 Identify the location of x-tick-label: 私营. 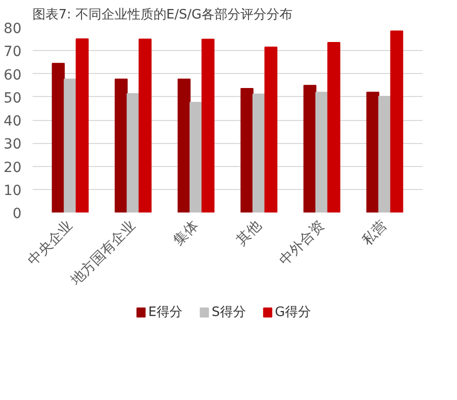
(374, 233).